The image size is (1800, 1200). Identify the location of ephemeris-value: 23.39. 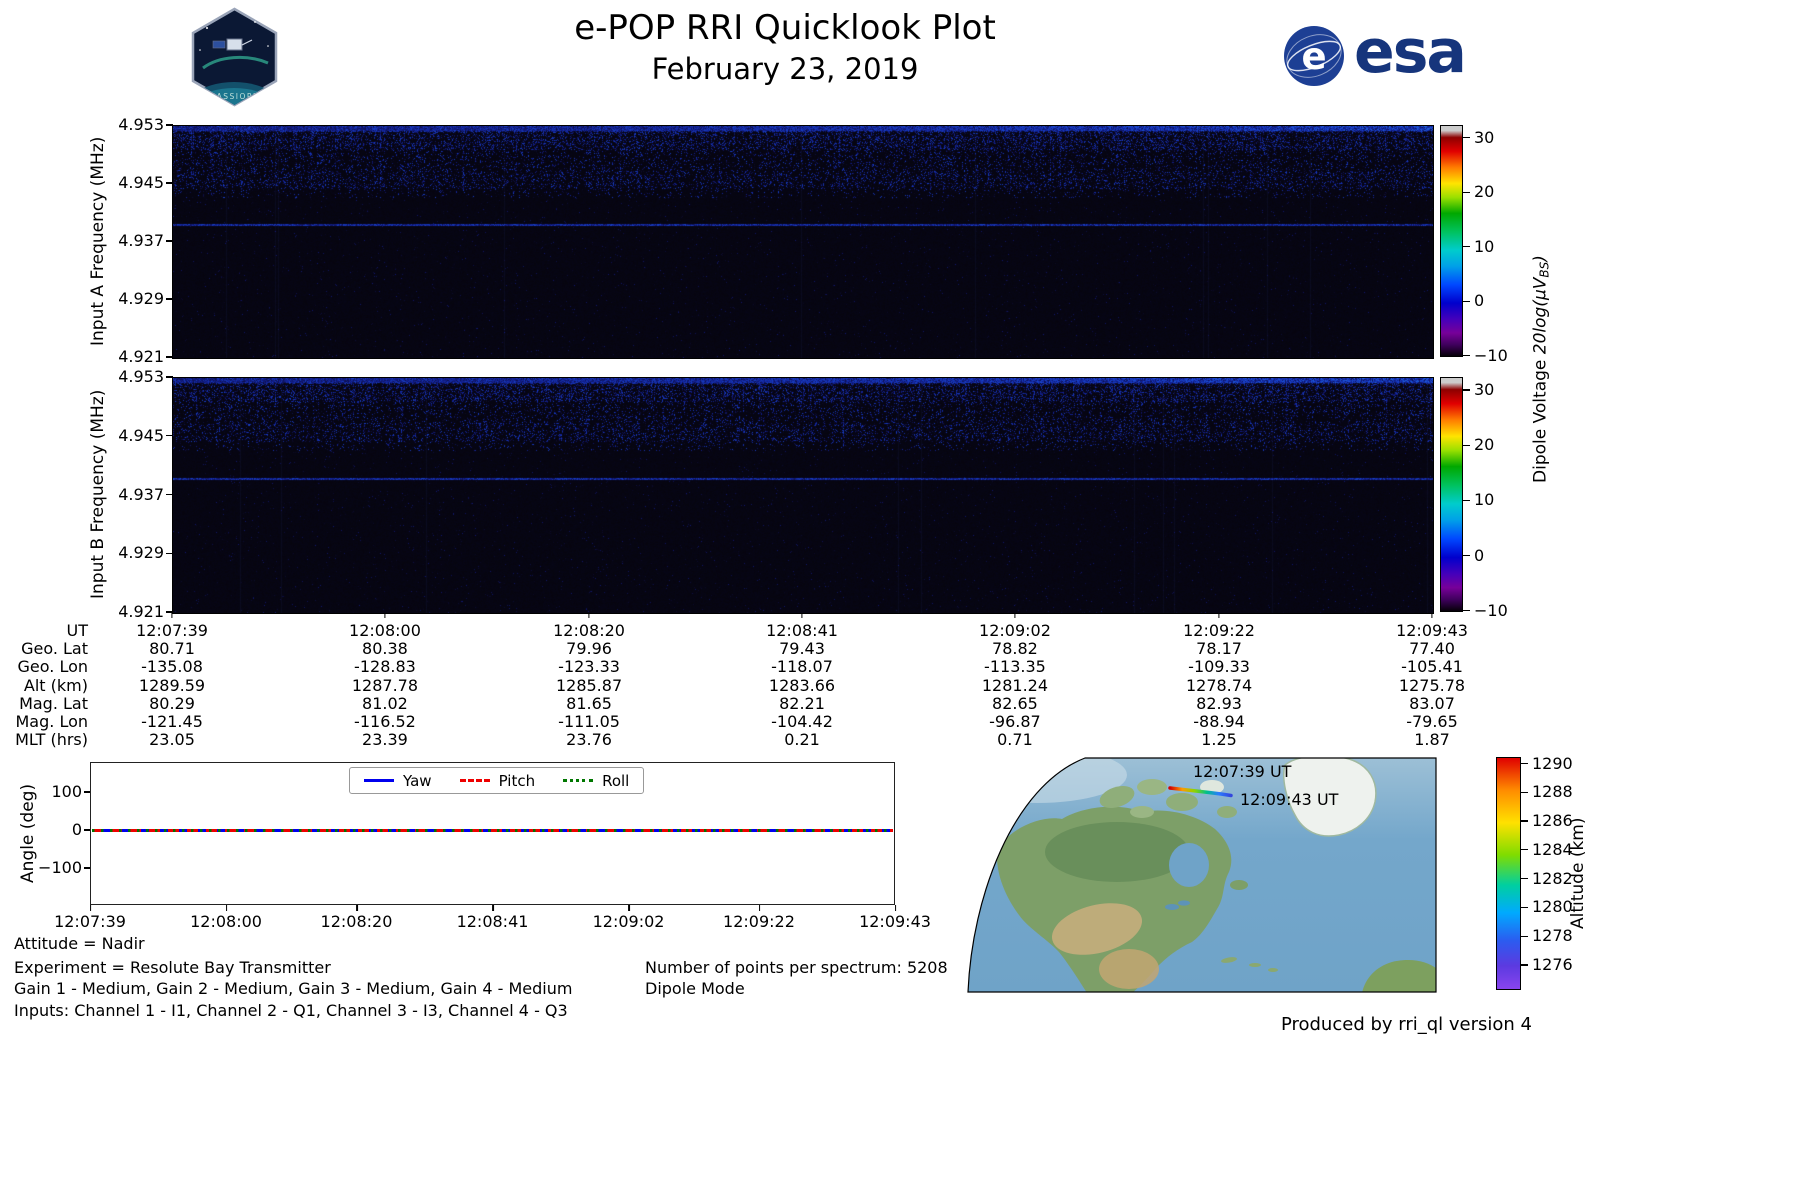
(385, 740).